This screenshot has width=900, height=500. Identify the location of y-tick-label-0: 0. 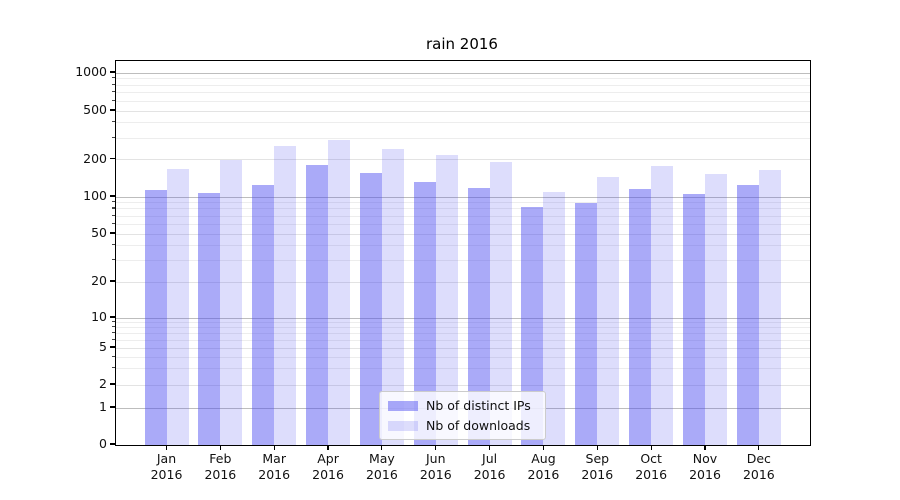
(103, 443).